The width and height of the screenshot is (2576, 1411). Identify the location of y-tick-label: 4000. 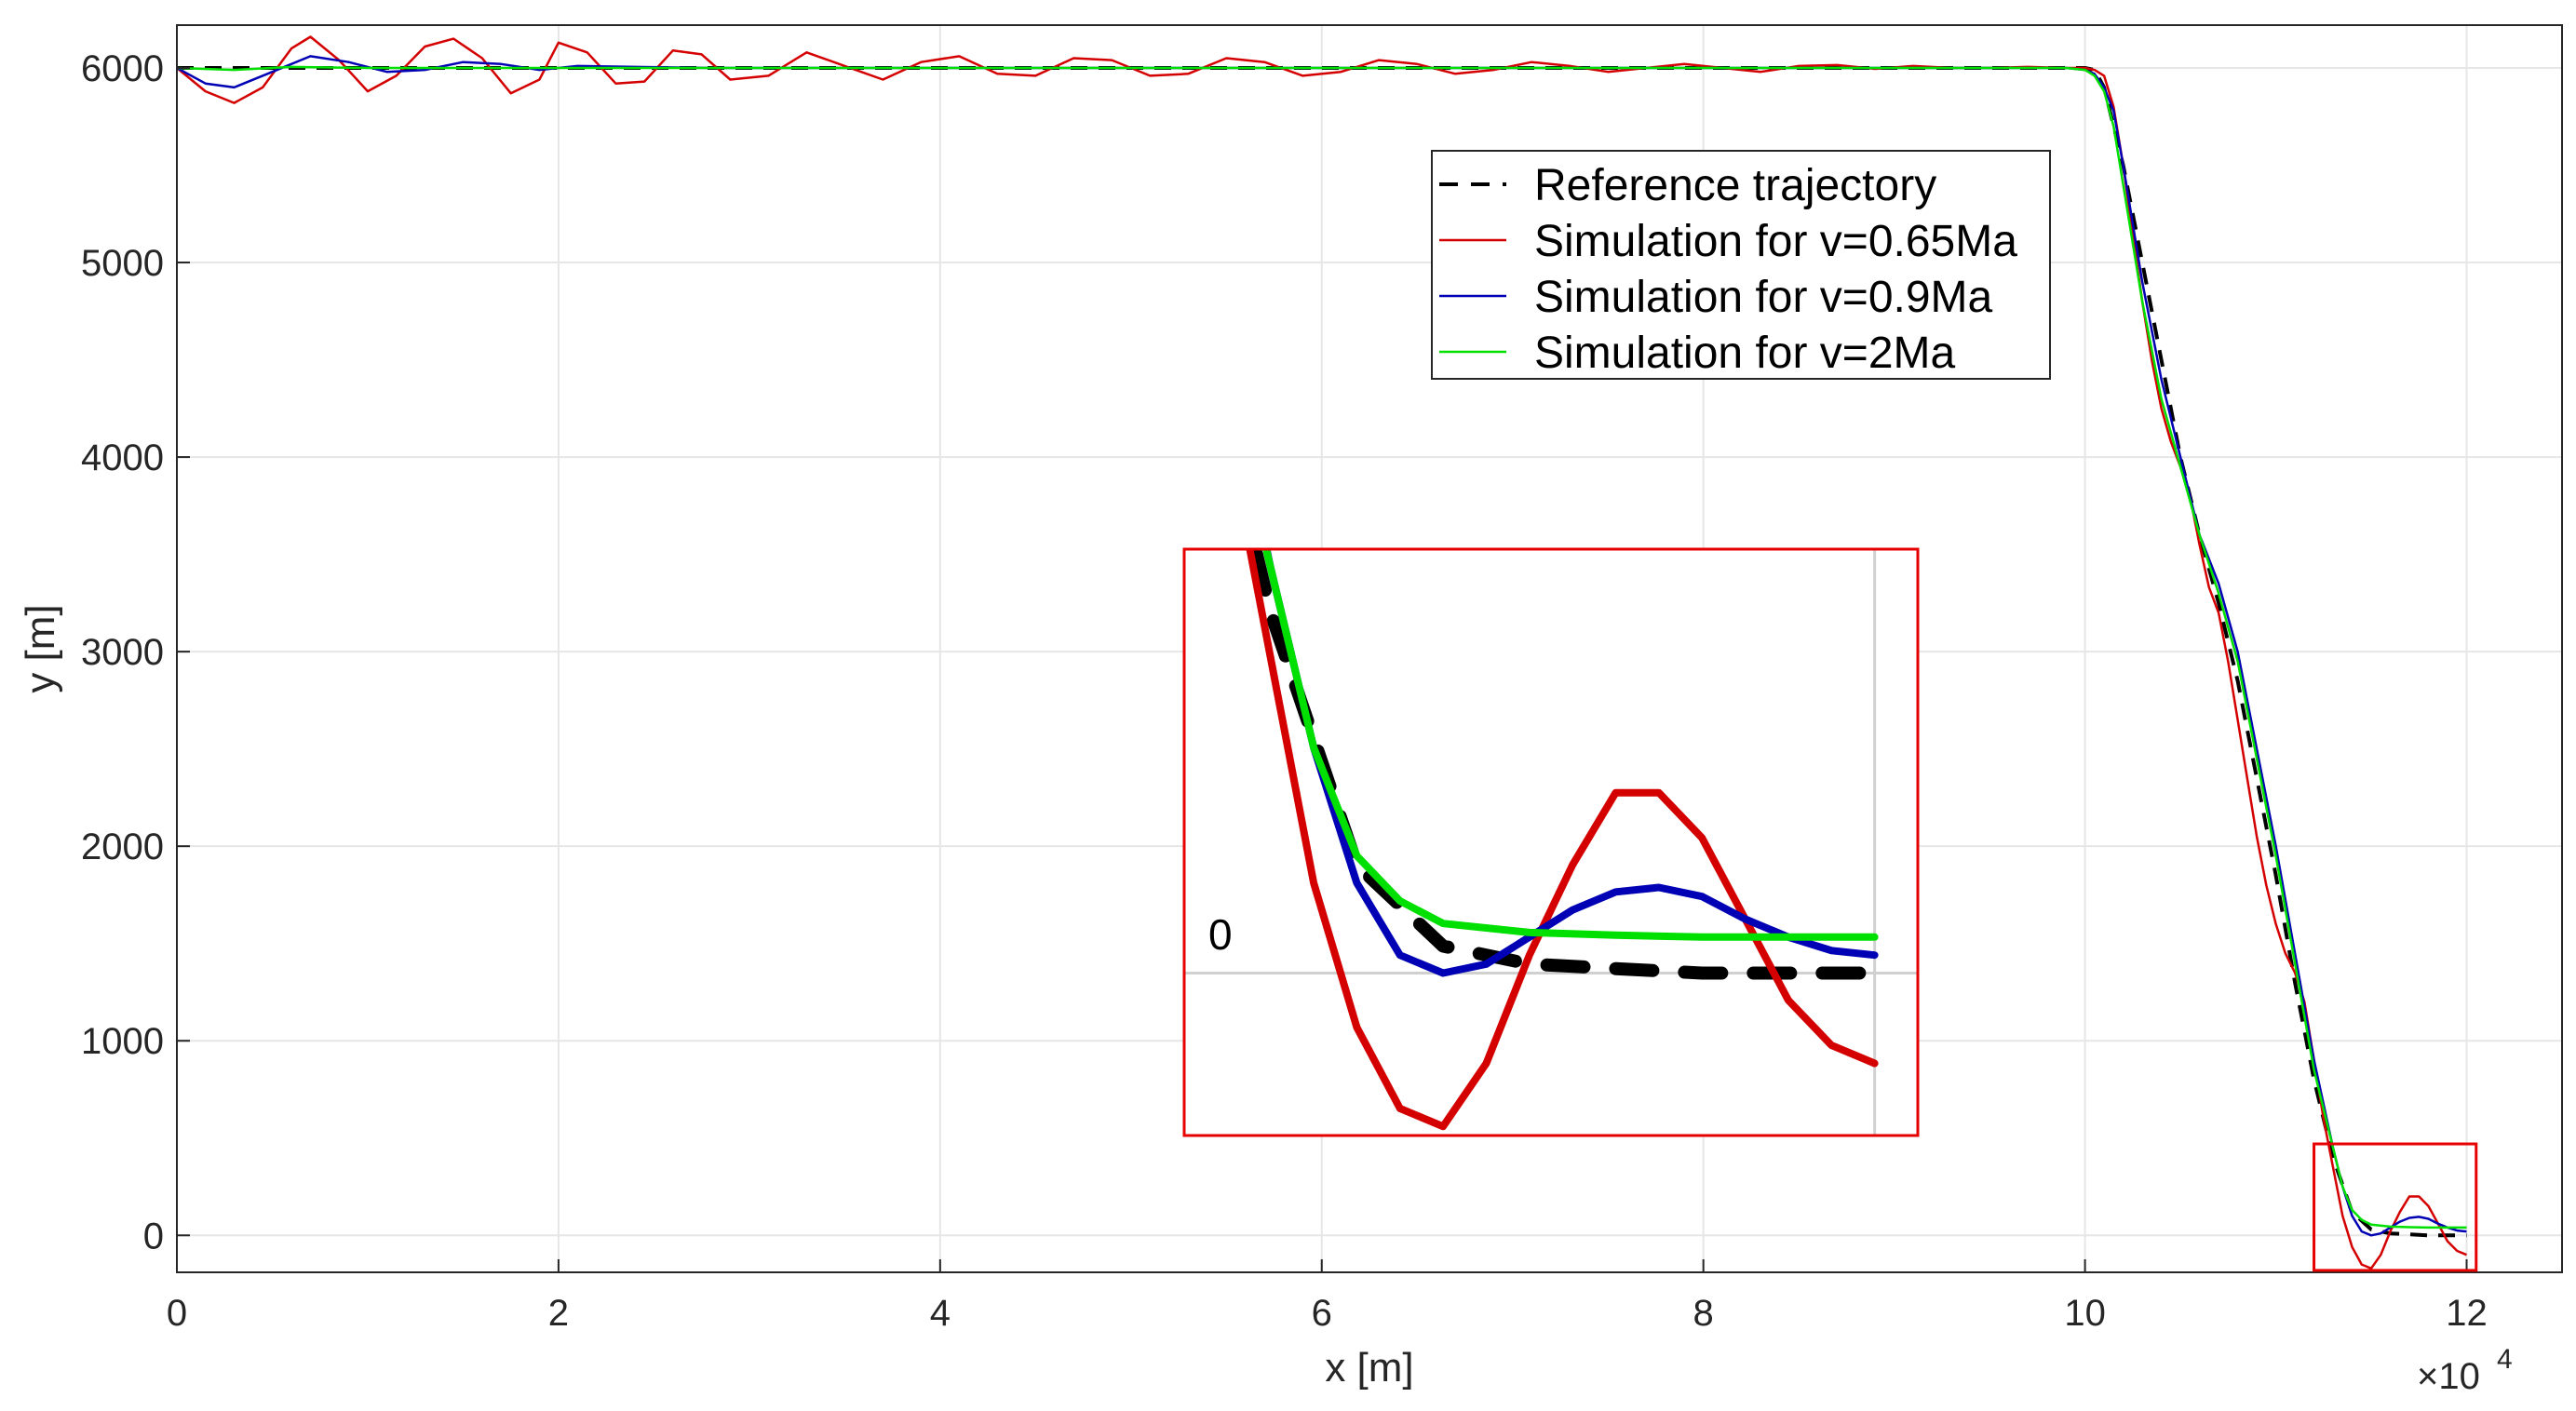
(122, 457).